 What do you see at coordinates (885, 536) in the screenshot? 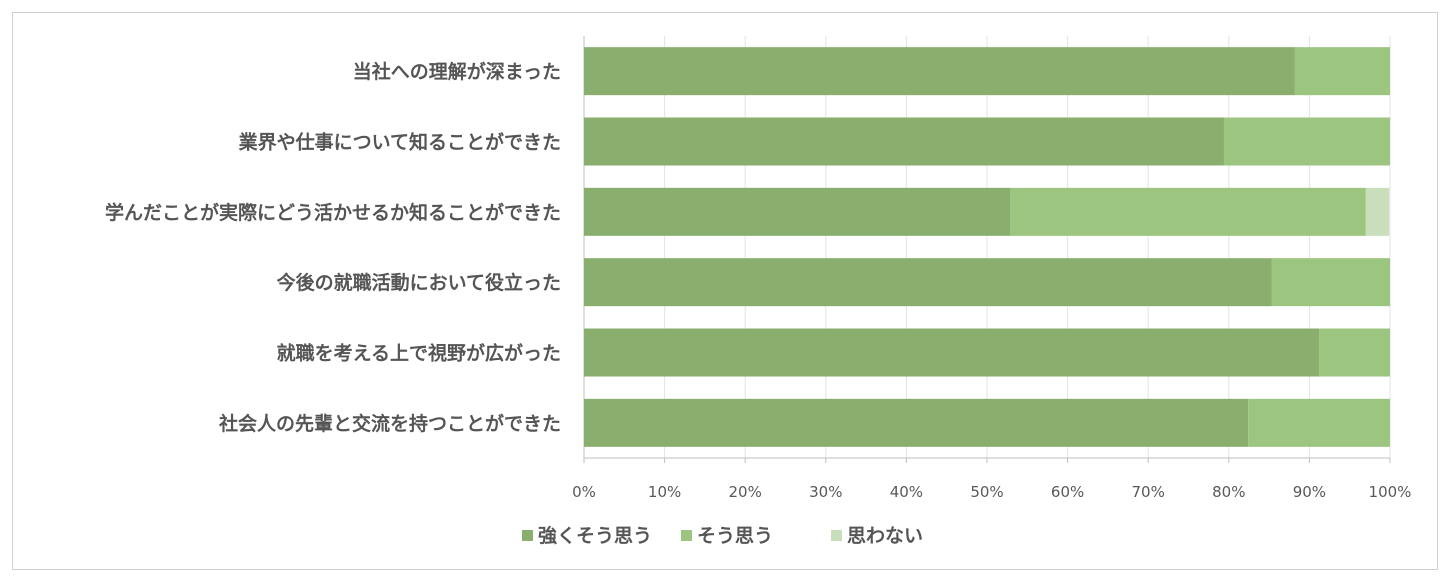
I see `legend-label: 思わない` at bounding box center [885, 536].